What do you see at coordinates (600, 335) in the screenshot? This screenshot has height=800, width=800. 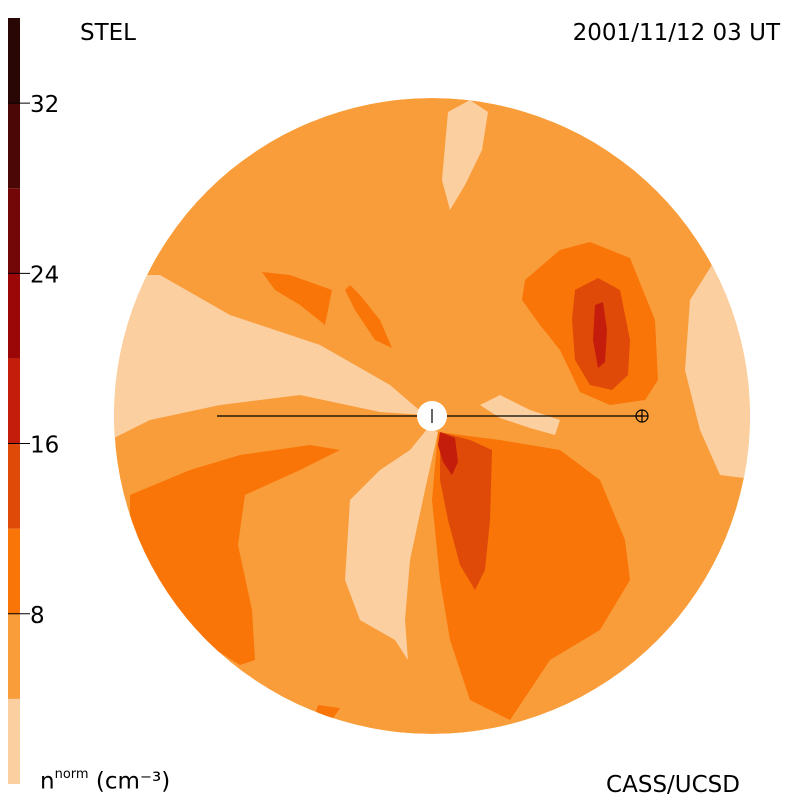 I see `red-region-upper-right` at bounding box center [600, 335].